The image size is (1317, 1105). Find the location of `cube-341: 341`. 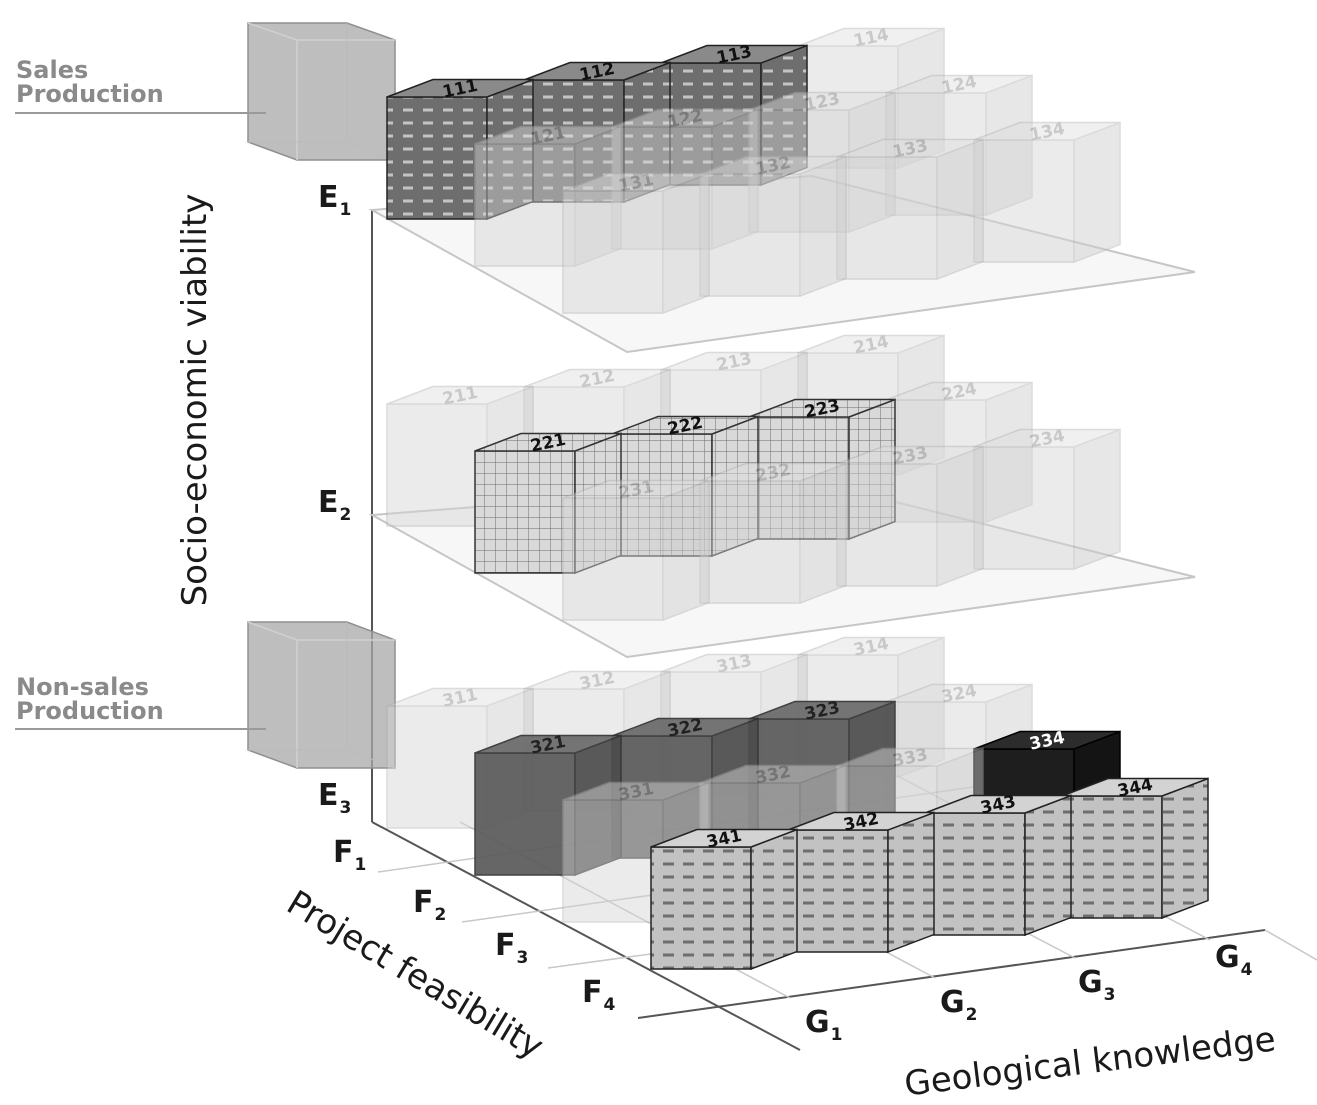

cube-341: 341 is located at coordinates (724, 898).